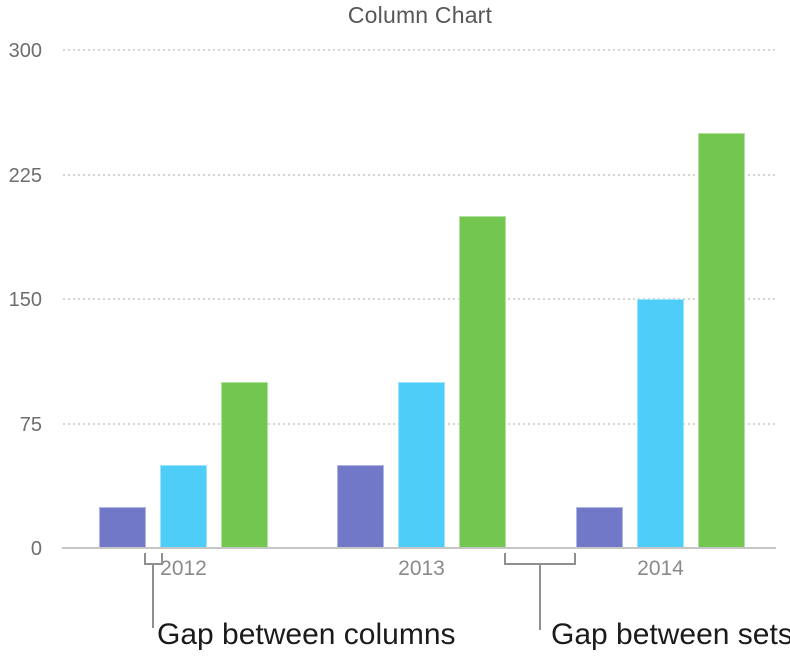 The height and width of the screenshot is (658, 790). Describe the element at coordinates (183, 506) in the screenshot. I see `bar-2012-blue-series` at that location.